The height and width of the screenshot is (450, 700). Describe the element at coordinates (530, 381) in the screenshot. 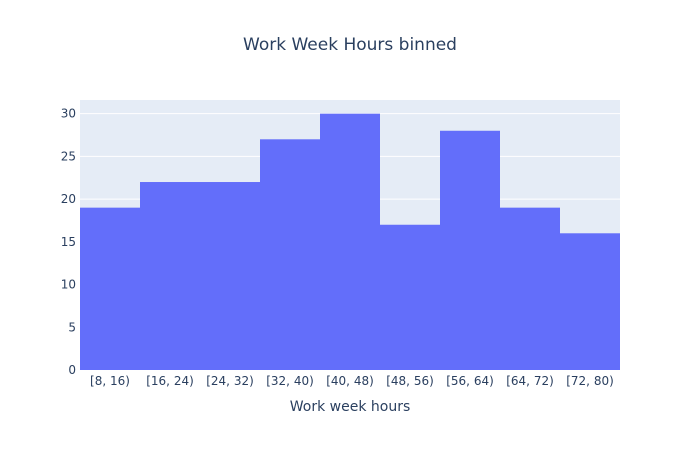

I see `x-tick-label: [64, 72)` at that location.